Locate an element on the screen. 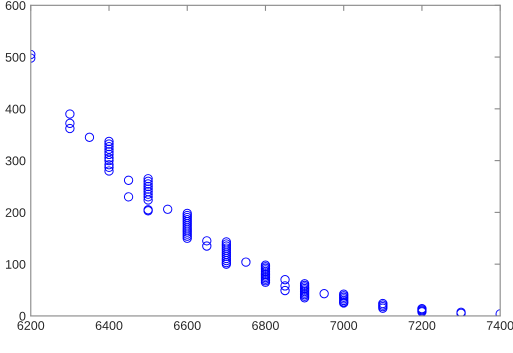 The height and width of the screenshot is (353, 513). x-tick-label: 6200 is located at coordinates (31, 325).